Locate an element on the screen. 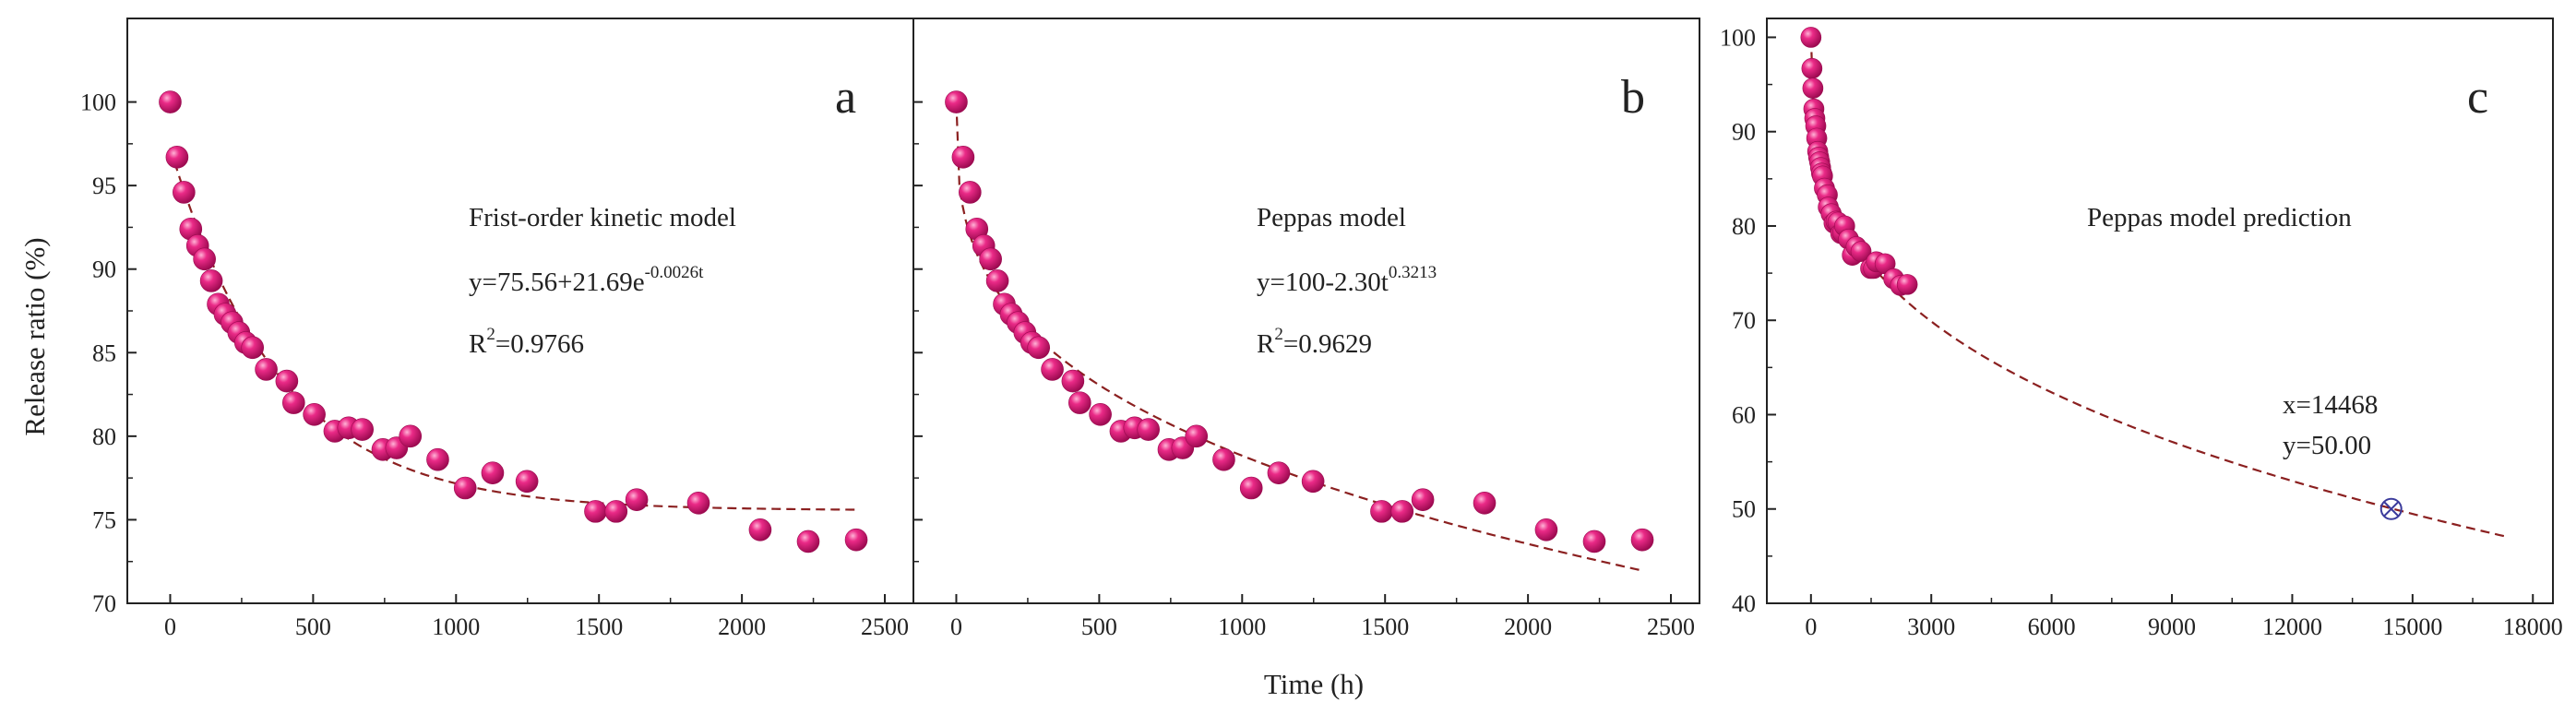  x-tick-label-c: 12000 is located at coordinates (2292, 626).